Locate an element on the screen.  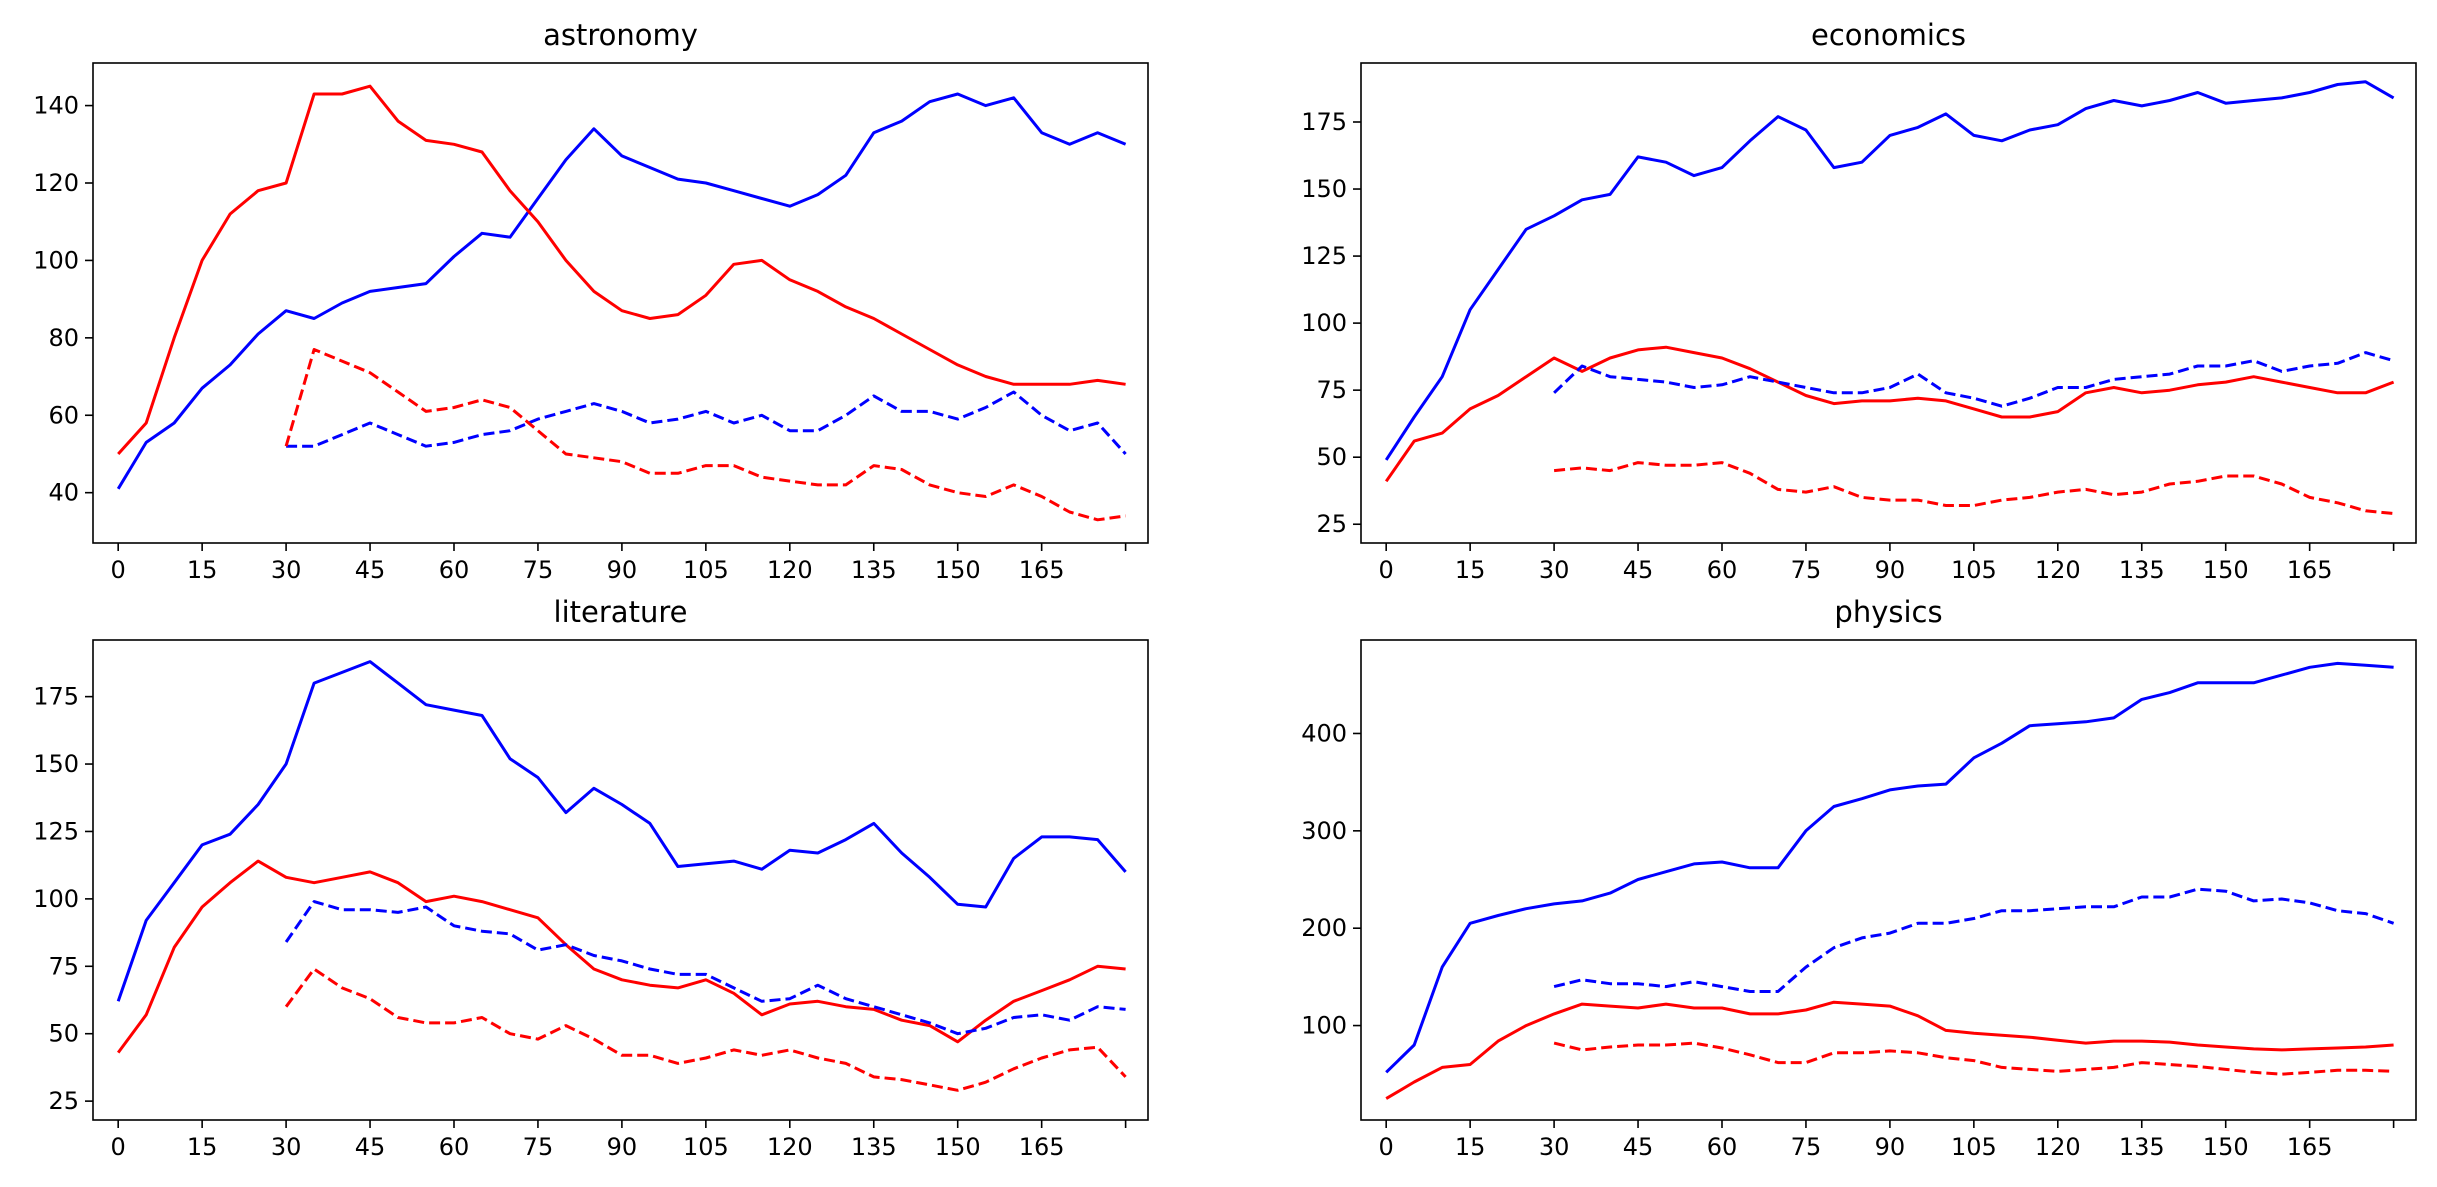
subplot-title: astronomy is located at coordinates (620, 35).